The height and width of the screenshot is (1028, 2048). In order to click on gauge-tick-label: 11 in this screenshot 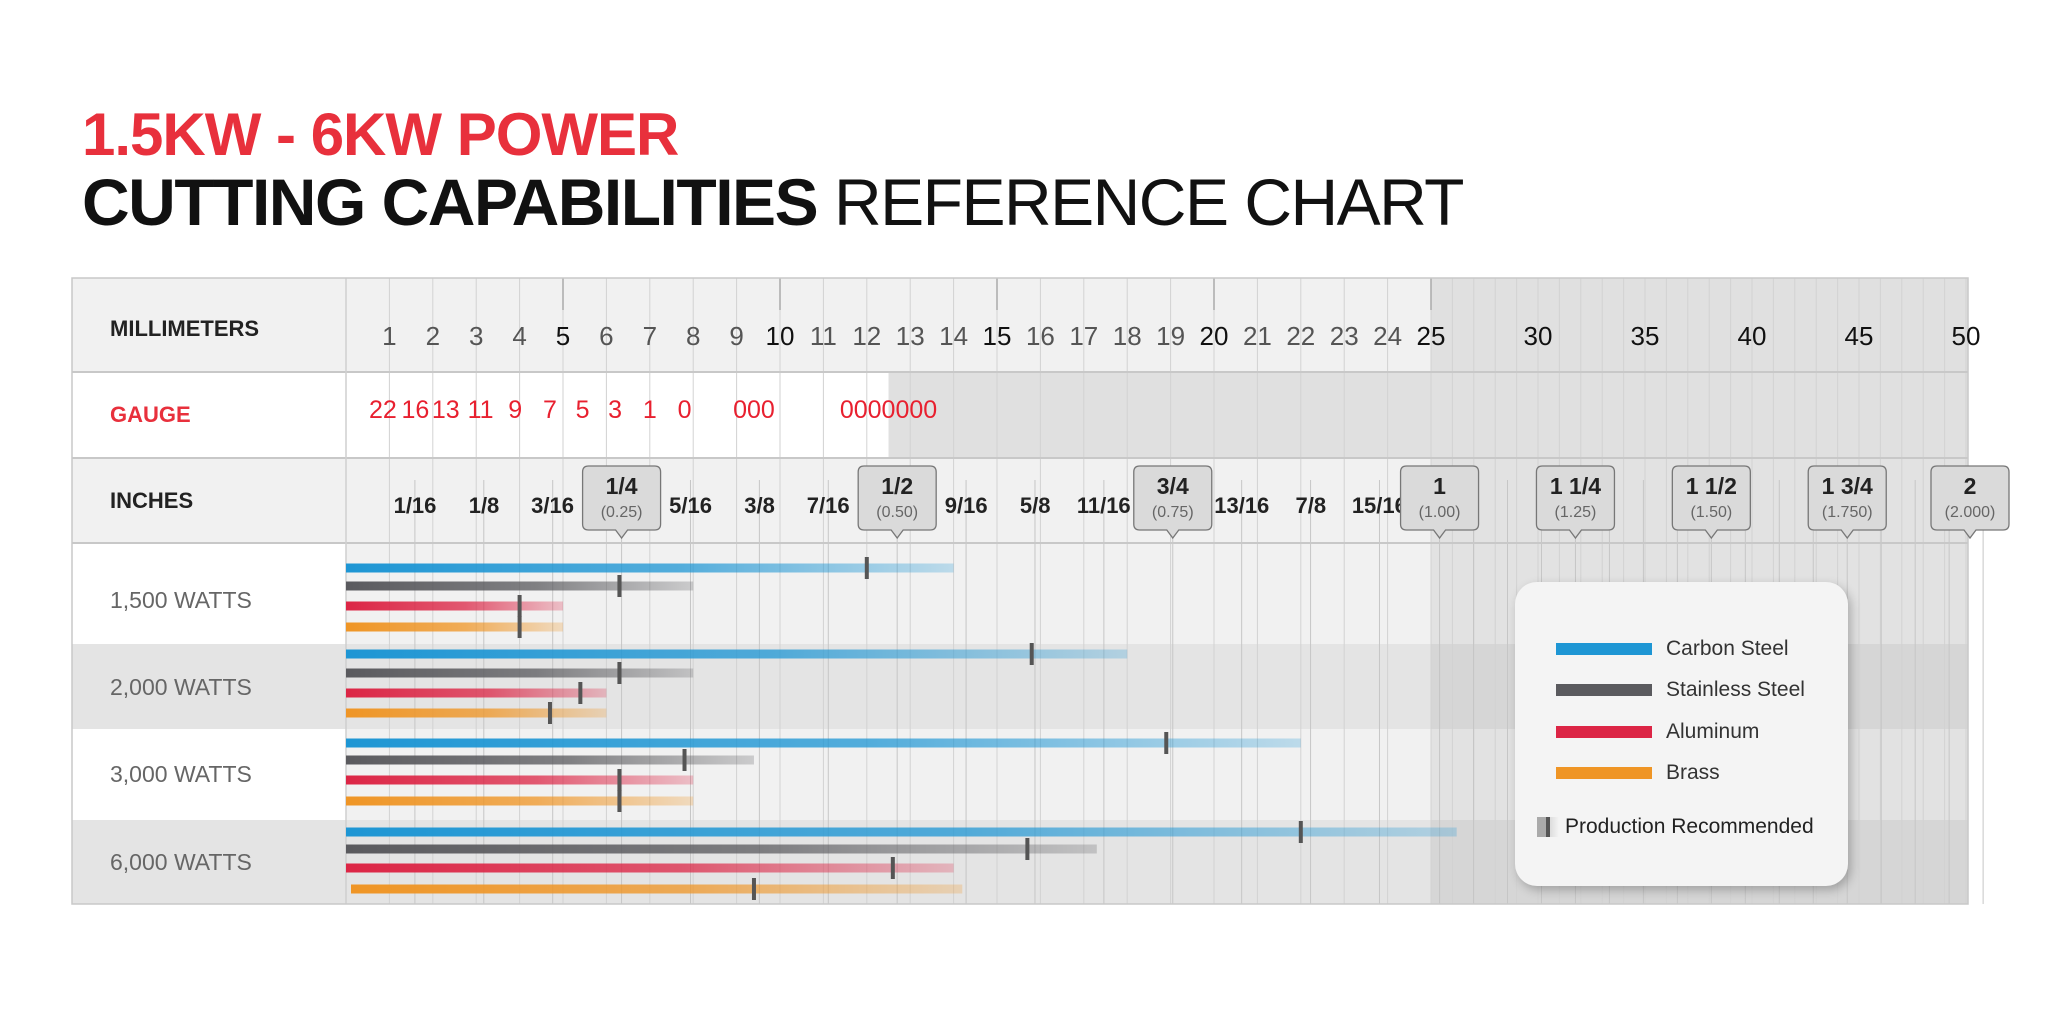, I will do `click(481, 410)`.